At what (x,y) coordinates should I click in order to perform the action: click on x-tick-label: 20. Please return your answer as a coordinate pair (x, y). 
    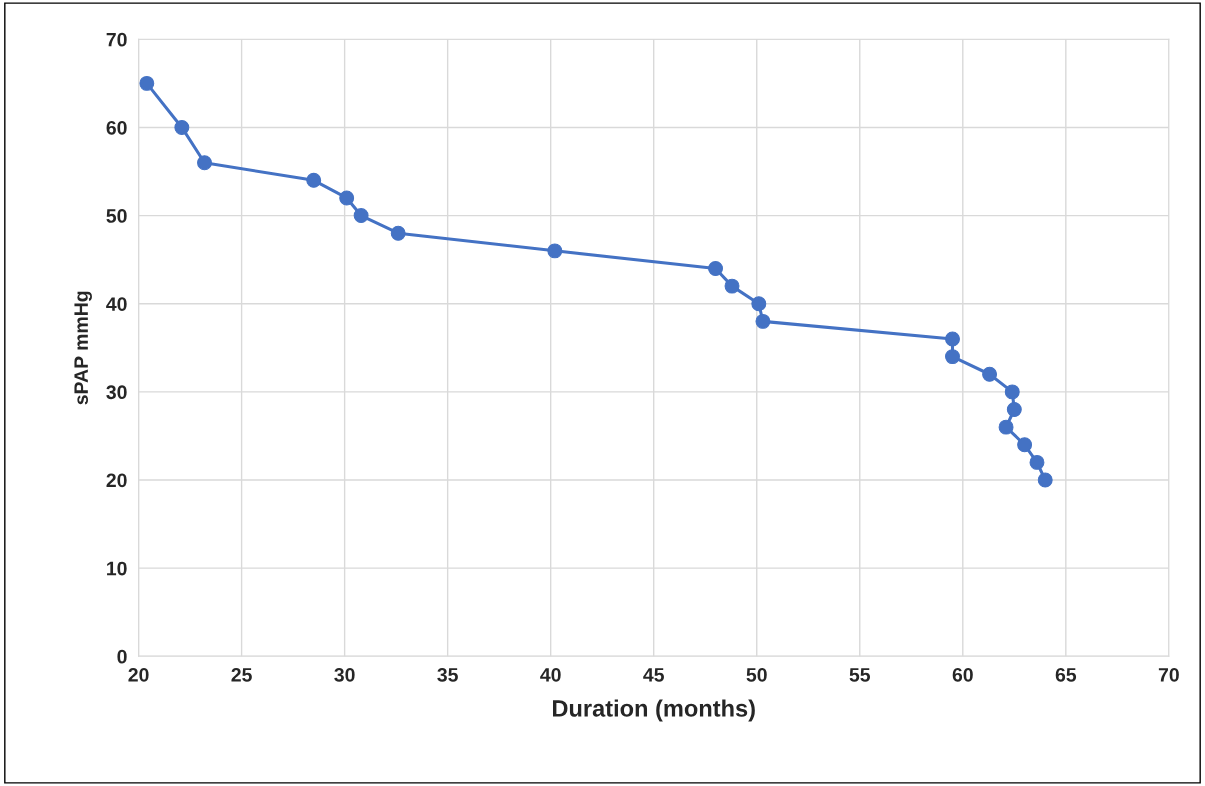
    Looking at the image, I should click on (138, 674).